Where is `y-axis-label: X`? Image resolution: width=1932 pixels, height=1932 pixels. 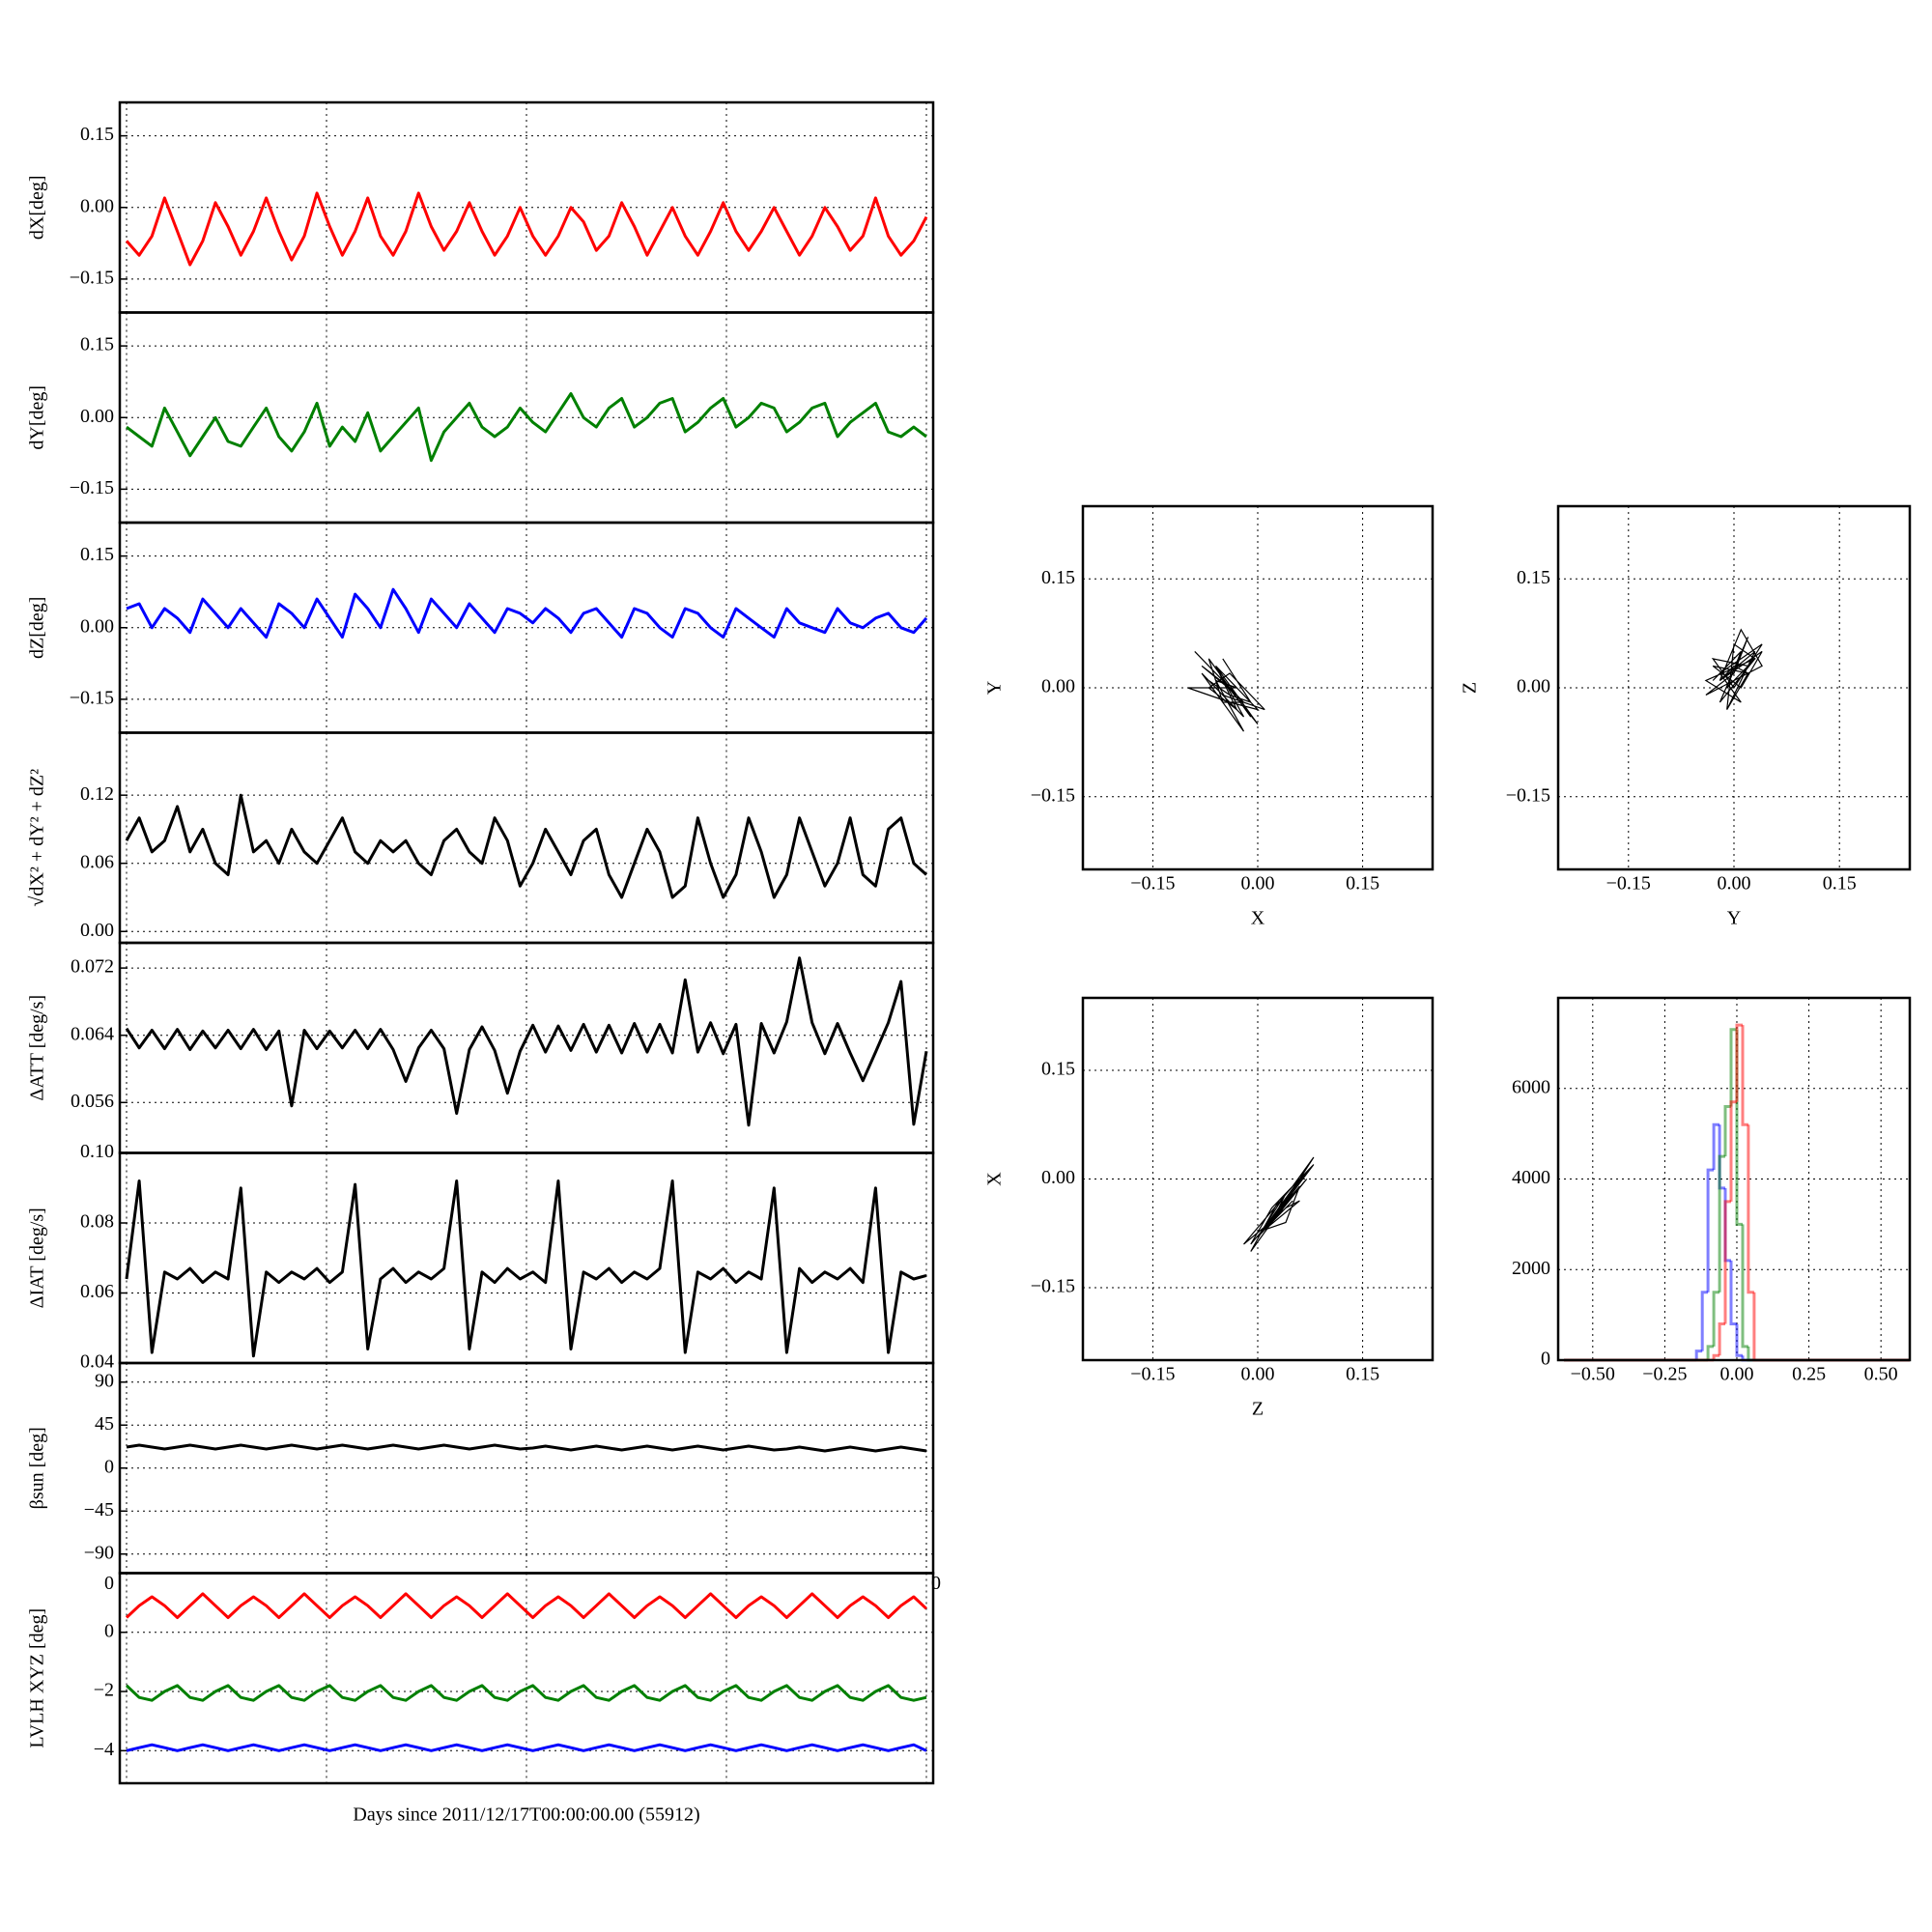
y-axis-label: X is located at coordinates (995, 1179).